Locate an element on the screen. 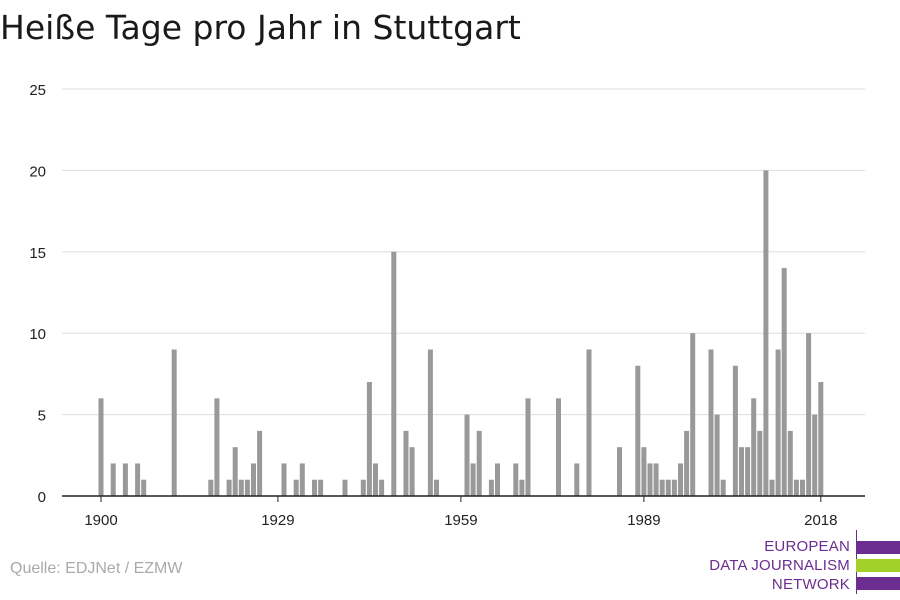 The width and height of the screenshot is (900, 600). x-tick-label: 2018 is located at coordinates (820, 520).